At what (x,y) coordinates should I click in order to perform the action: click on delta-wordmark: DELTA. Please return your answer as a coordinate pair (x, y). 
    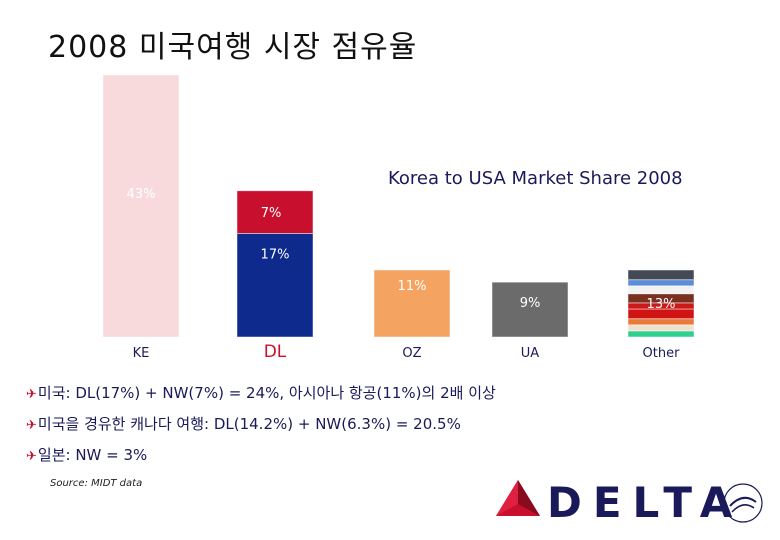
    Looking at the image, I should click on (645, 502).